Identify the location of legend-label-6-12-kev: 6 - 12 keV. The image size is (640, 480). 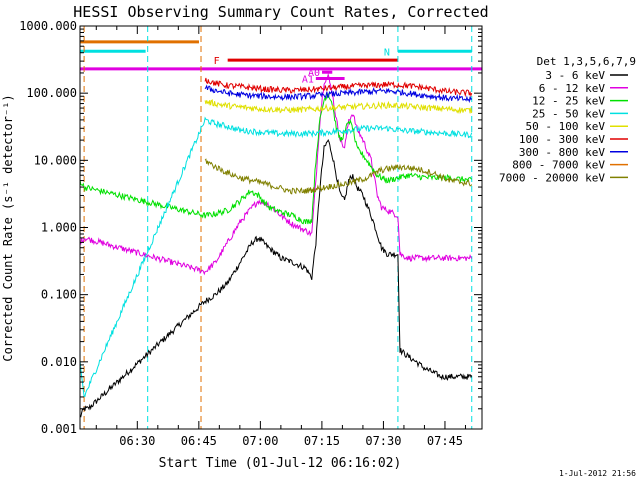
(572, 88).